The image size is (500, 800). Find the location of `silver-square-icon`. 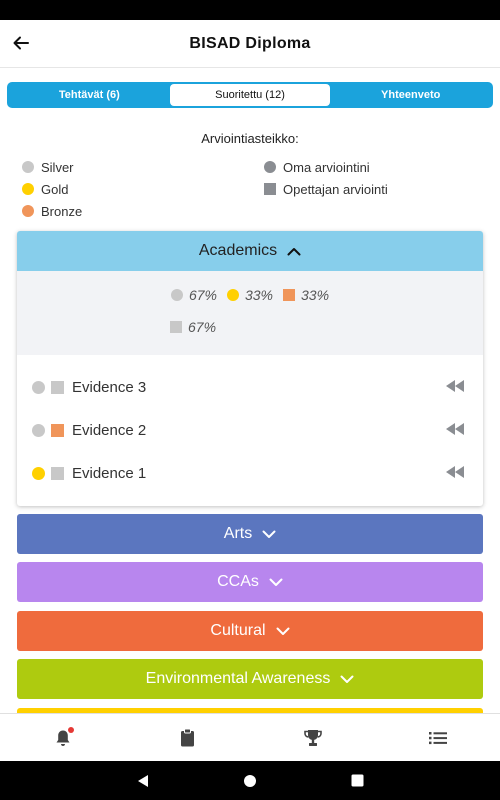

silver-square-icon is located at coordinates (176, 327).